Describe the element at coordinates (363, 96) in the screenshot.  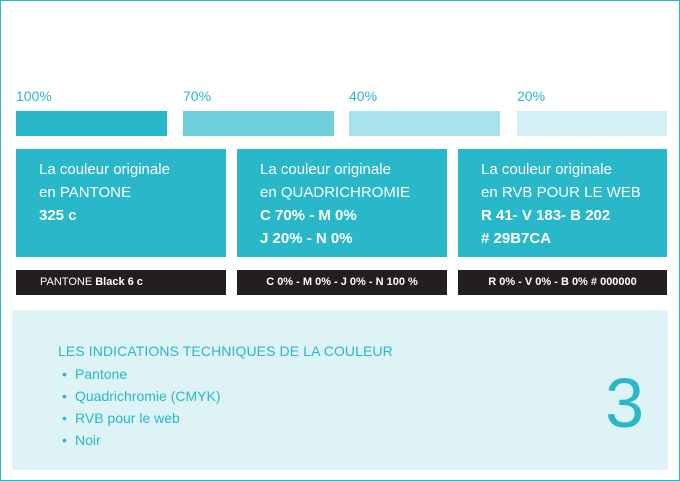
I see `tint-label-40: 40%` at that location.